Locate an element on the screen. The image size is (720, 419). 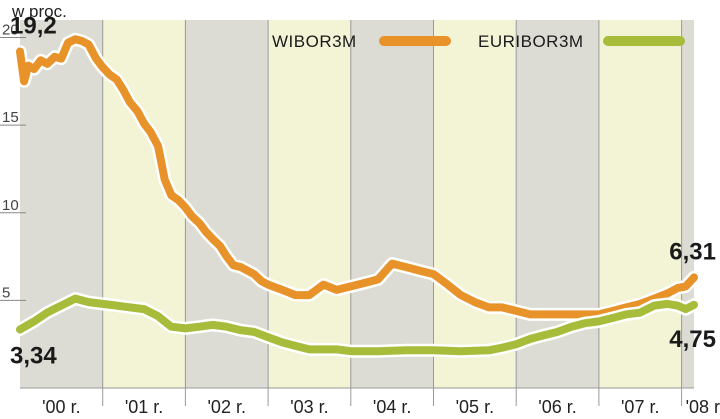
x-tick-label: '02 r. is located at coordinates (227, 407).